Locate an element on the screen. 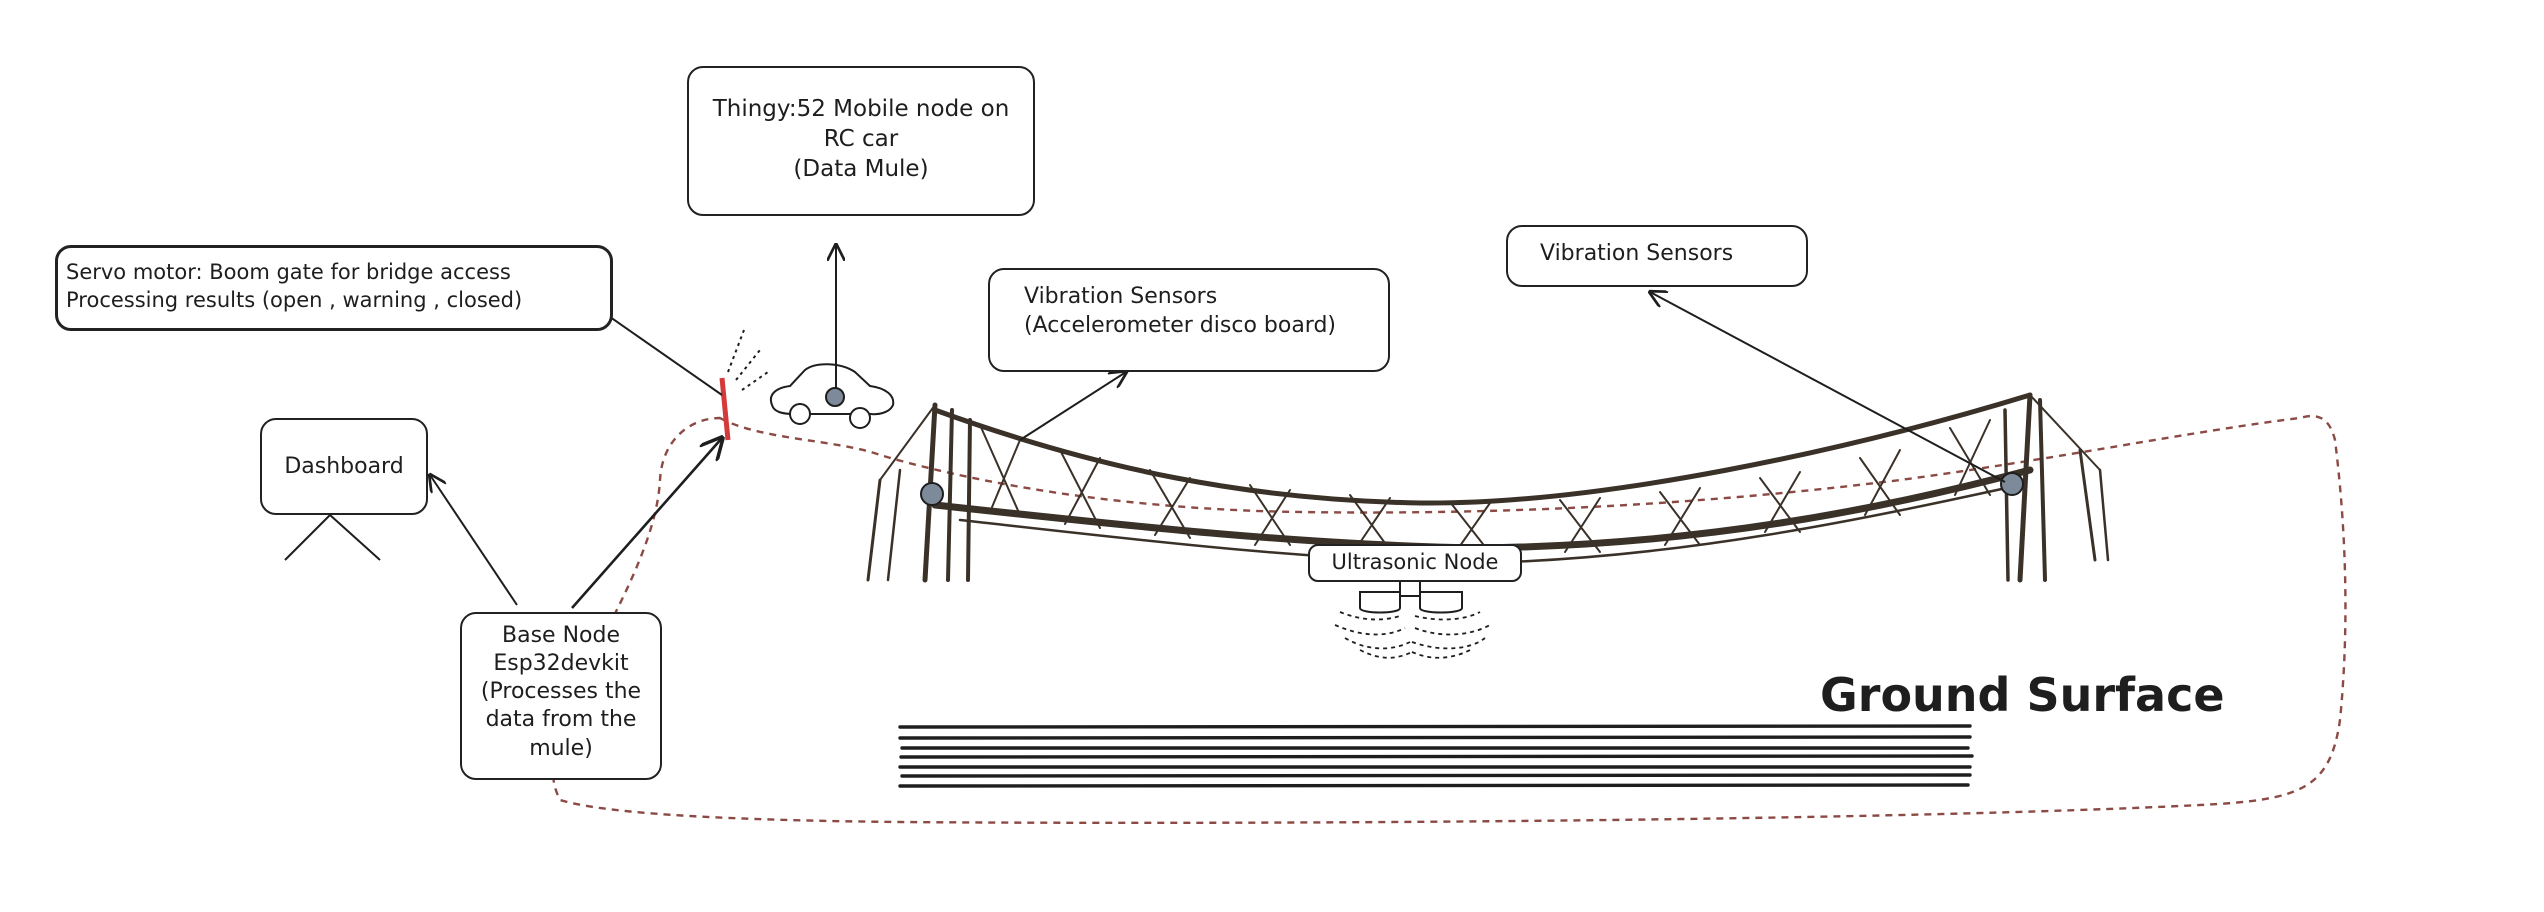 This screenshot has width=2544, height=912. ground-surface-label: Ground Surface is located at coordinates (2022, 695).